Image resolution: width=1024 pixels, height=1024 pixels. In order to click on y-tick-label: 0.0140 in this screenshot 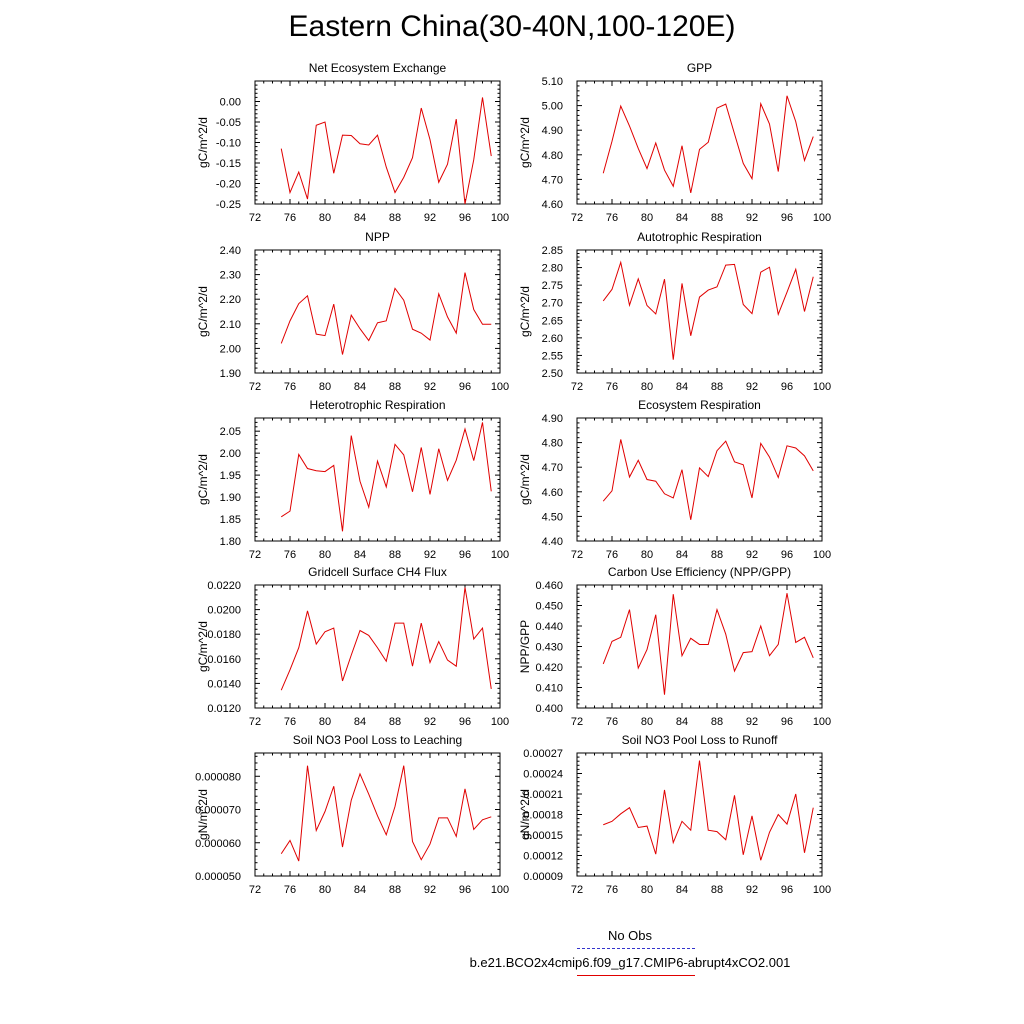, I will do `click(224, 684)`.